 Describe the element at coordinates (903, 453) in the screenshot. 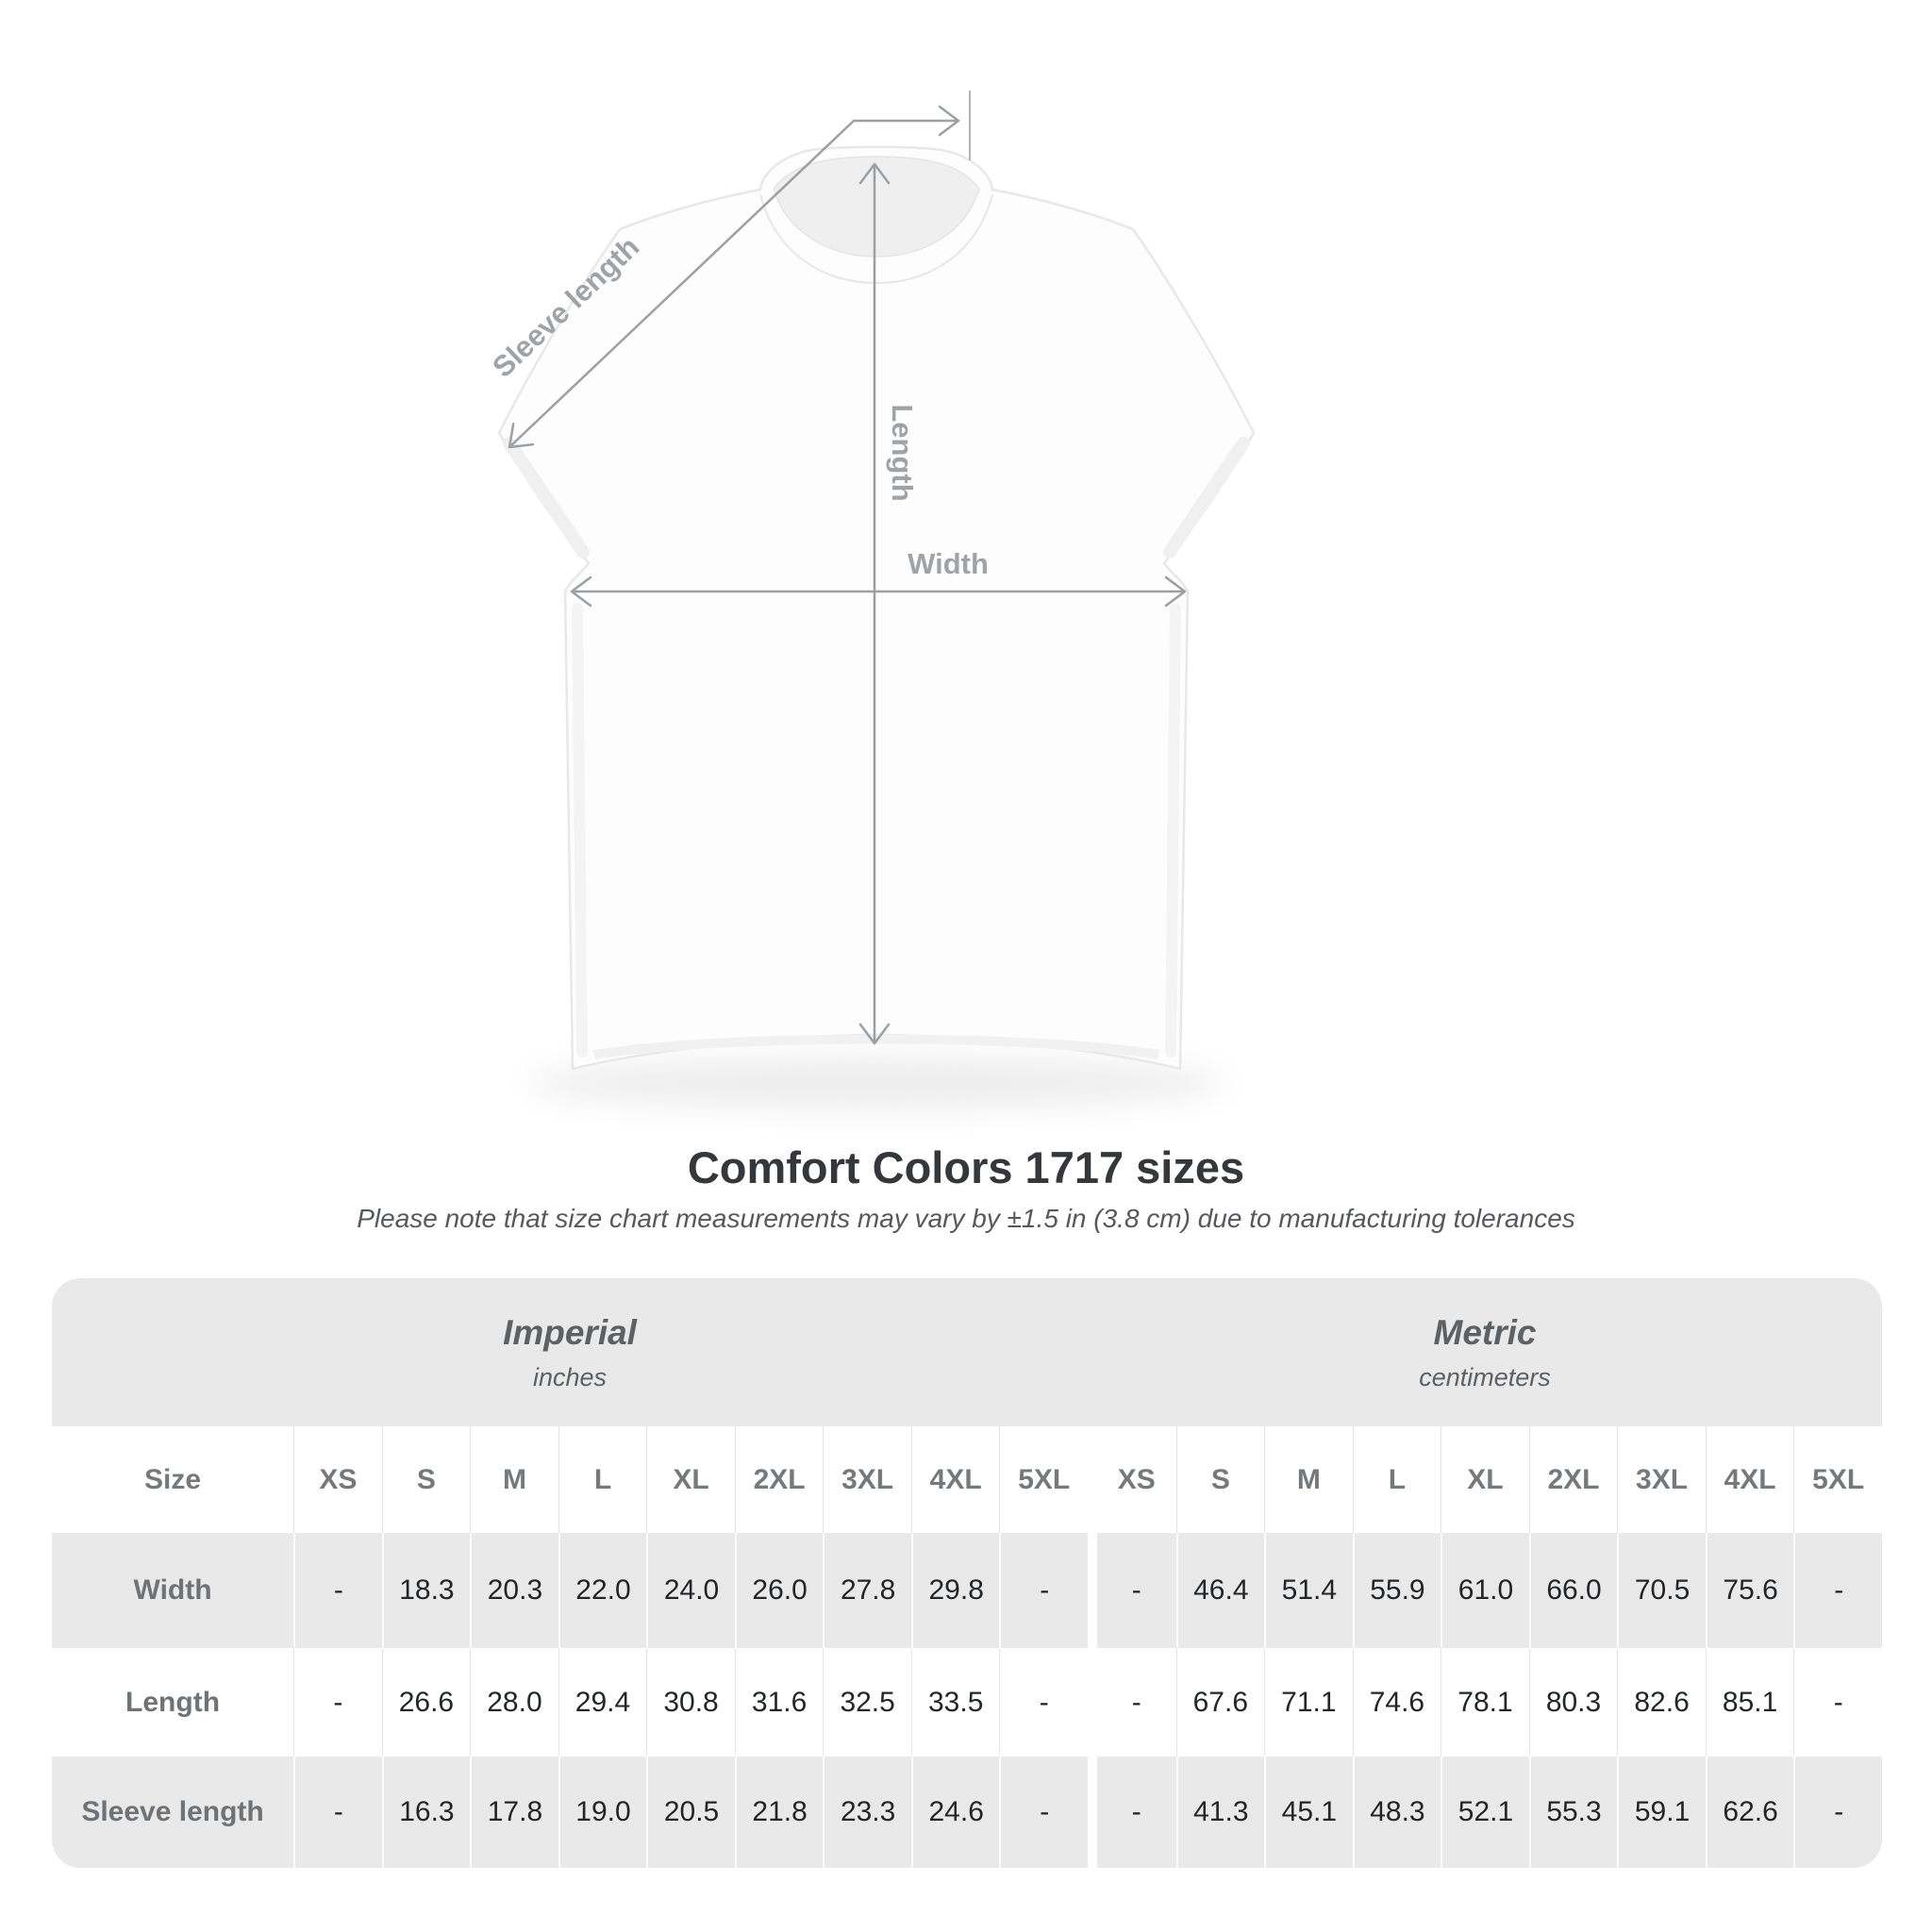

I see `length-label: Length` at that location.